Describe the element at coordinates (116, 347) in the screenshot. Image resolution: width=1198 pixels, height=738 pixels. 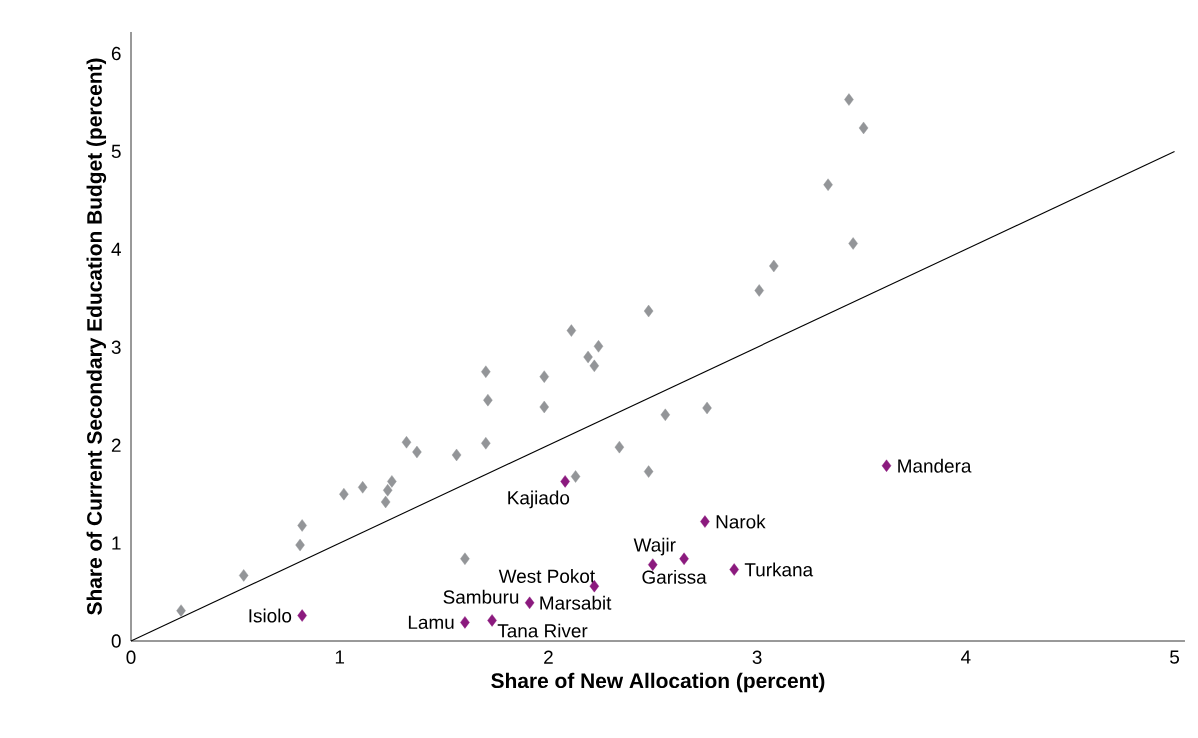
I see `y-tick-label: 3` at that location.